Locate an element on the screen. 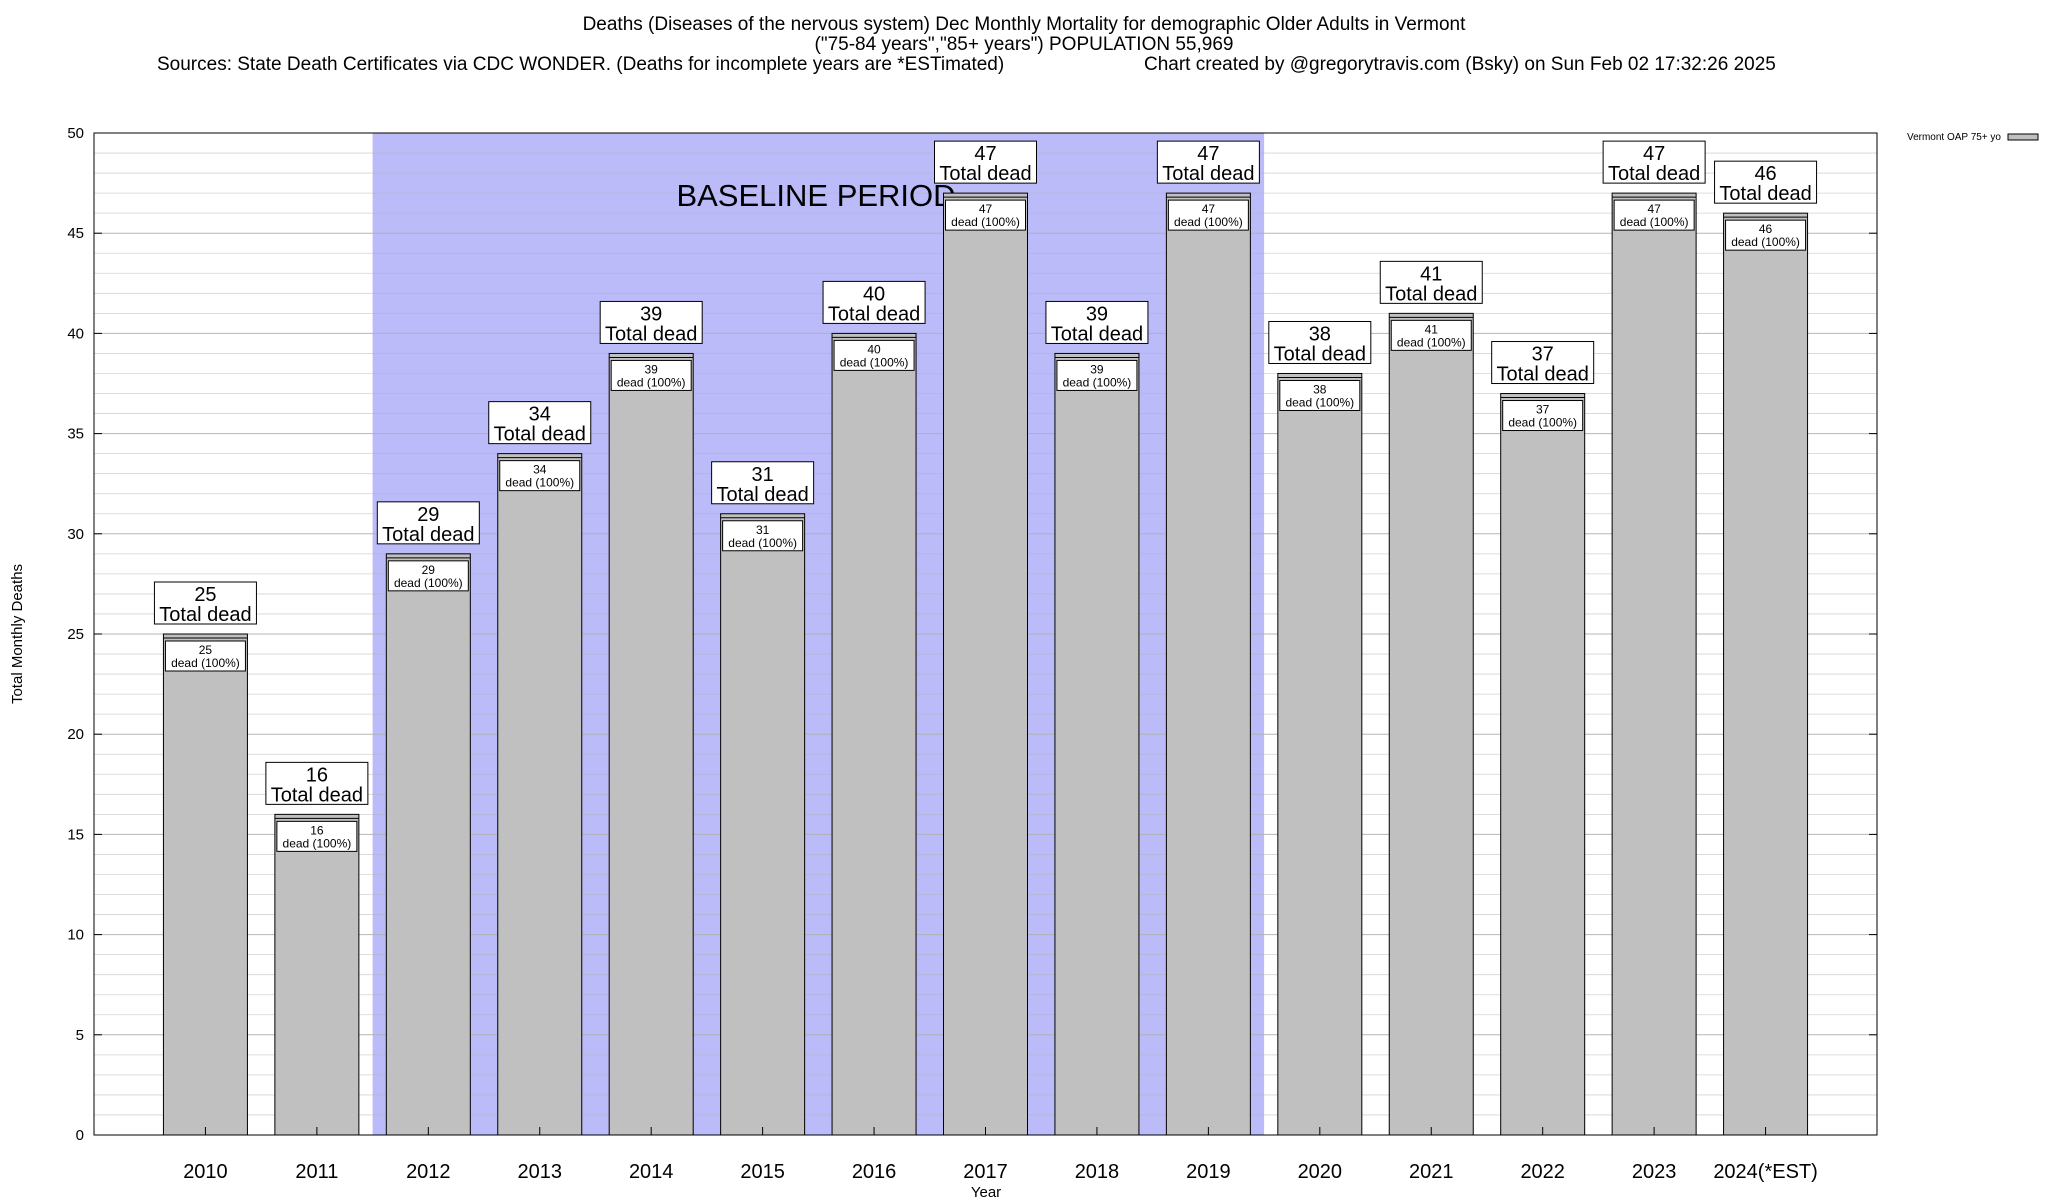 This screenshot has width=2048, height=1200. y-tick-label: 40 is located at coordinates (75, 333).